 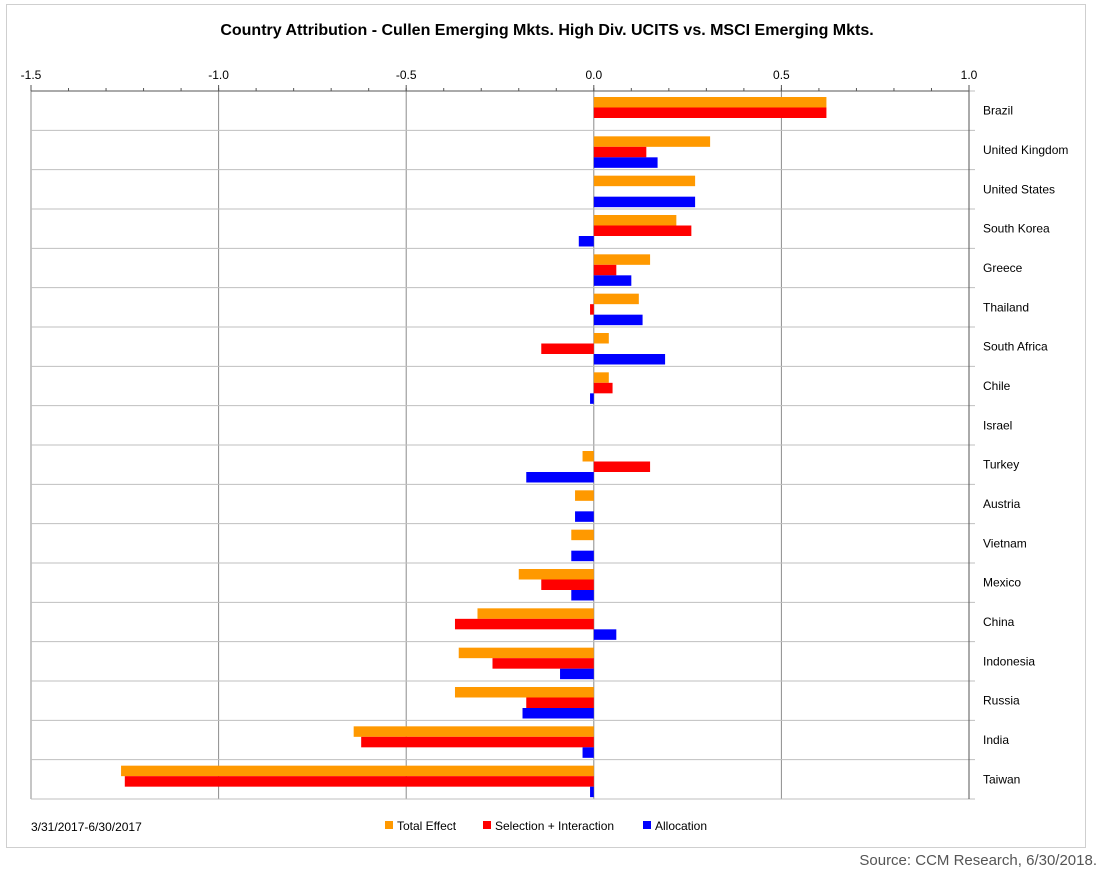 What do you see at coordinates (1001, 465) in the screenshot?
I see `category-label: Turkey` at bounding box center [1001, 465].